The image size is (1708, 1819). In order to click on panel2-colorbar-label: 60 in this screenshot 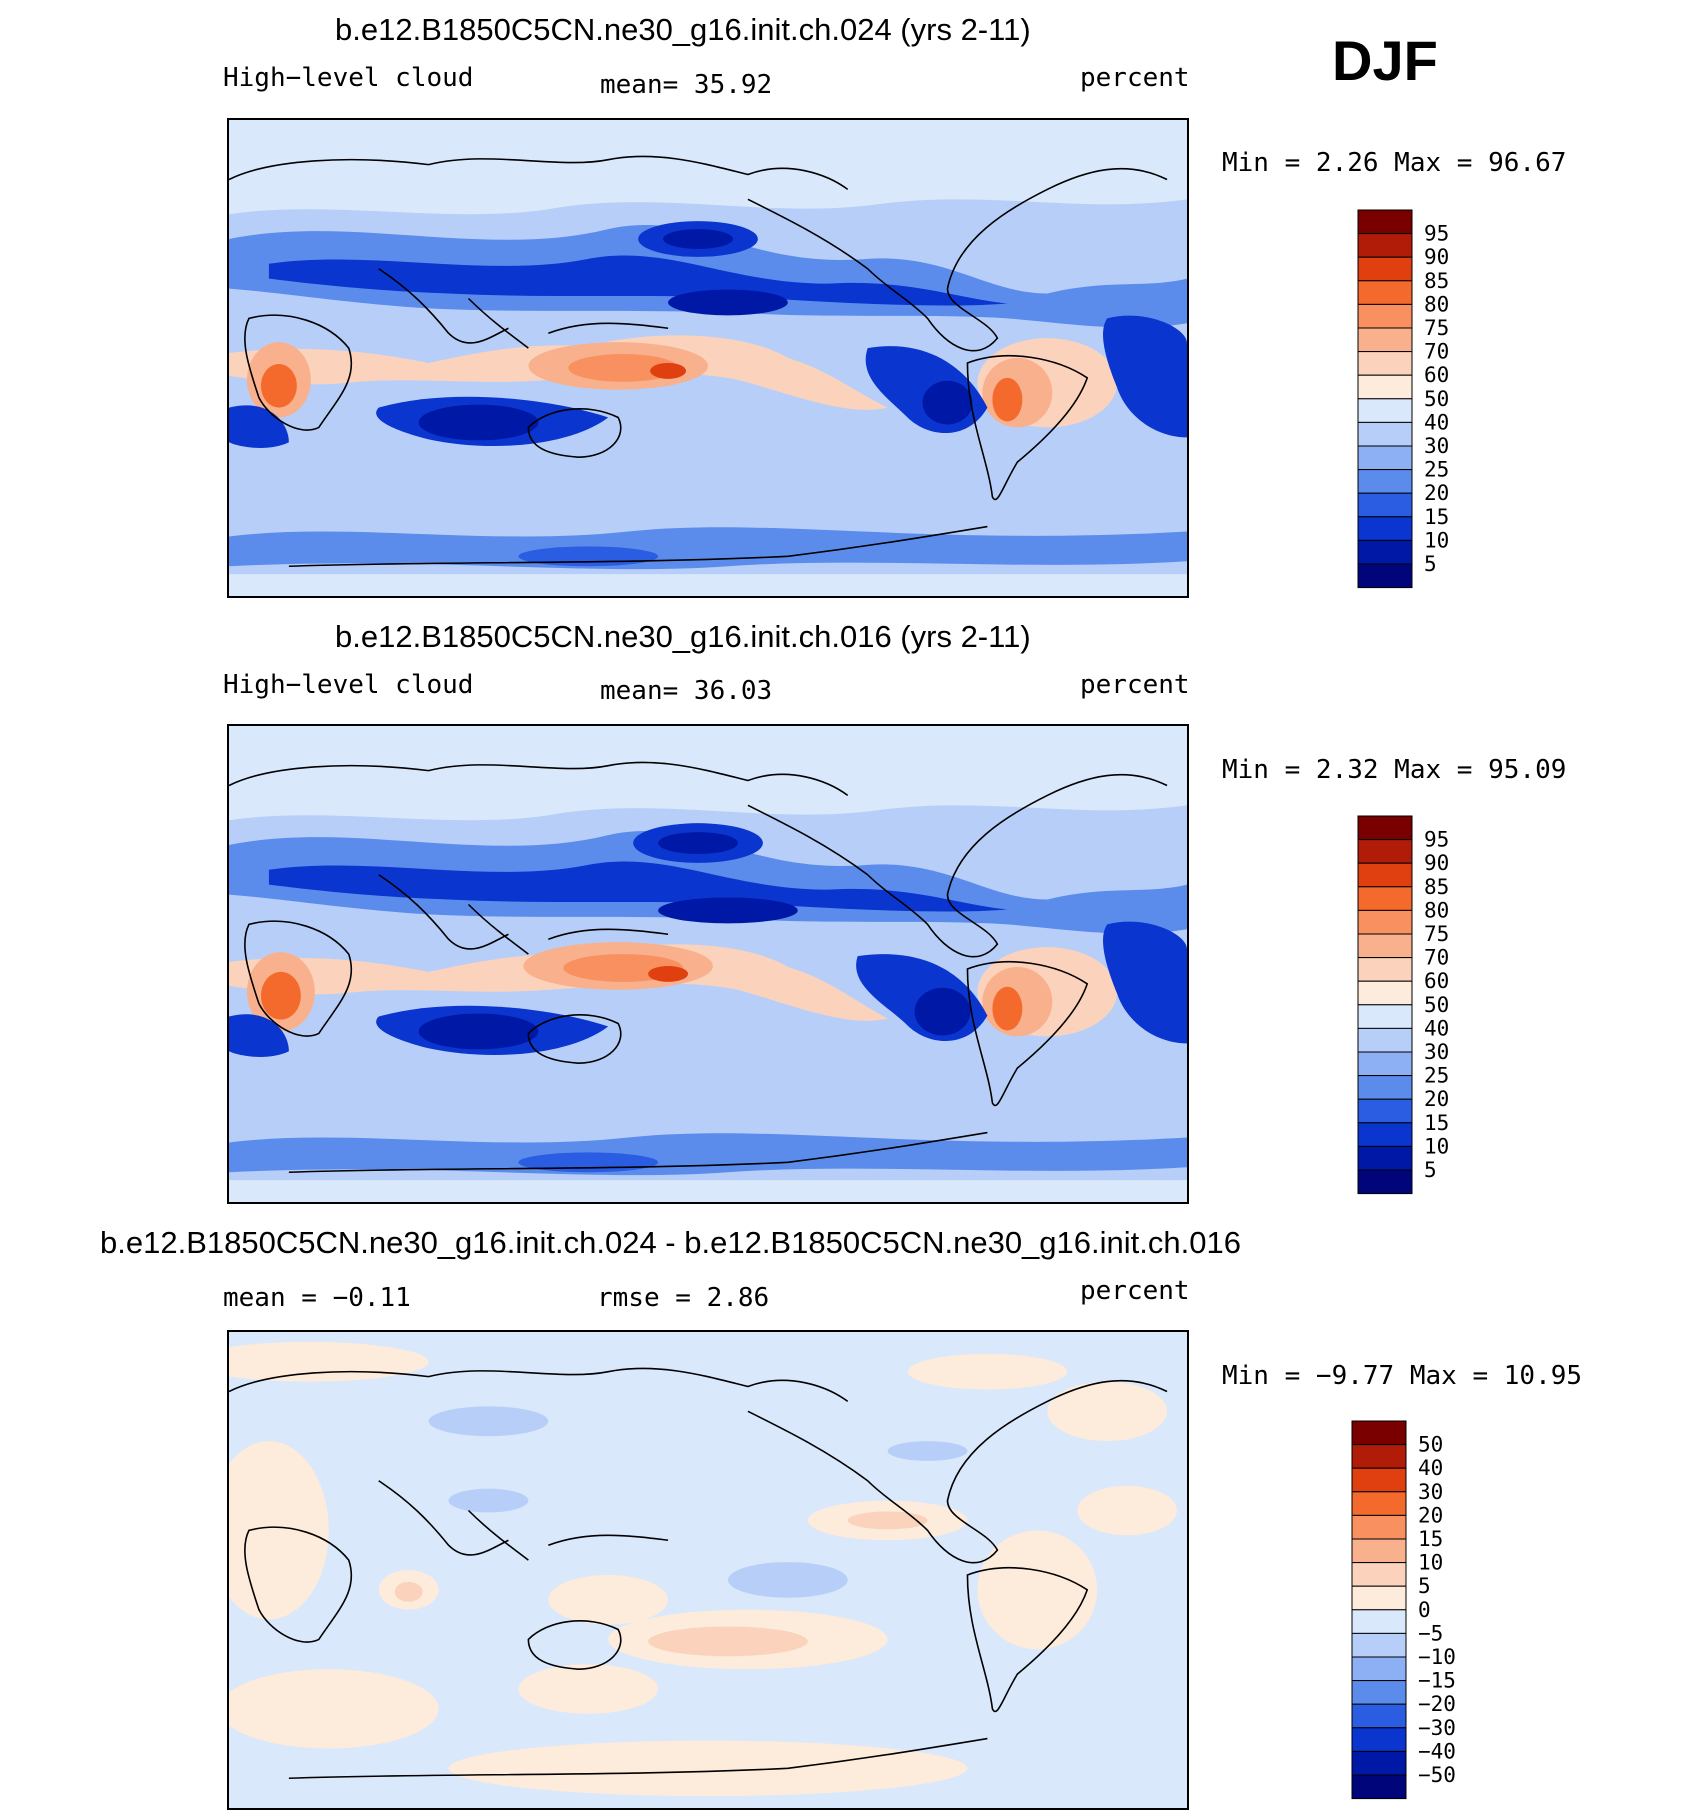, I will do `click(1436, 981)`.